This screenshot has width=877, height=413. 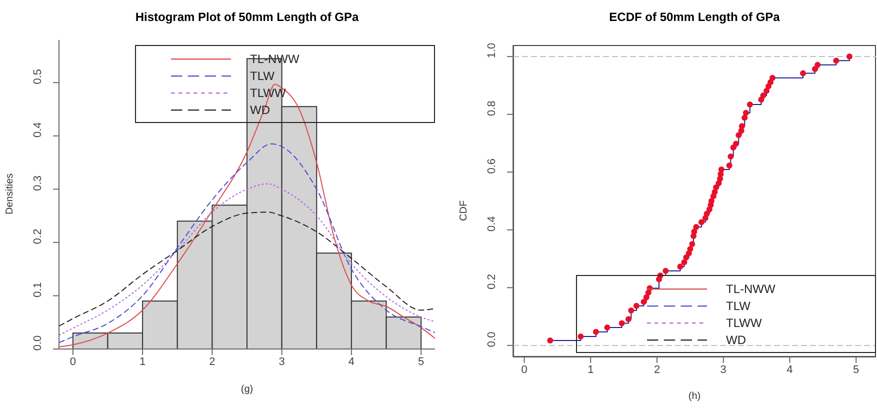 What do you see at coordinates (492, 50) in the screenshot?
I see `y-tick-label: 1.0` at bounding box center [492, 50].